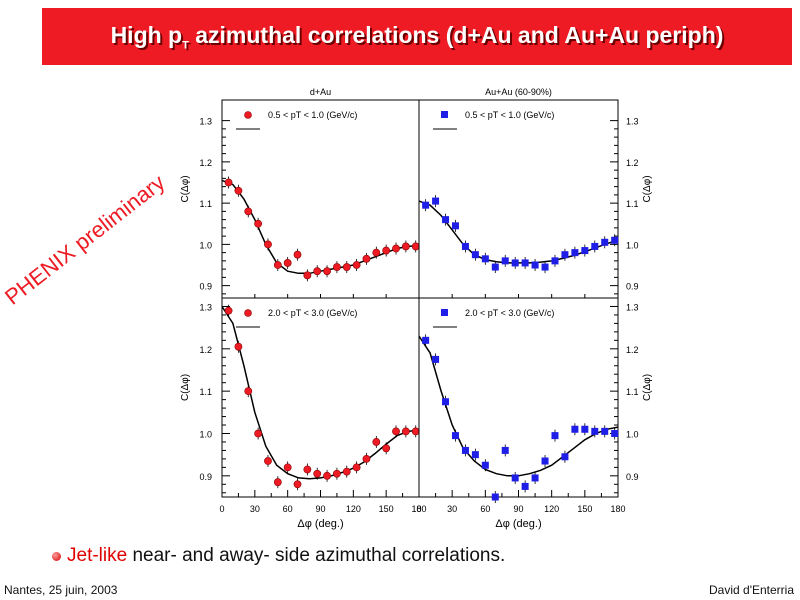 Image resolution: width=800 pixels, height=600 pixels. I want to click on panel-title: d+Au, so click(320, 92).